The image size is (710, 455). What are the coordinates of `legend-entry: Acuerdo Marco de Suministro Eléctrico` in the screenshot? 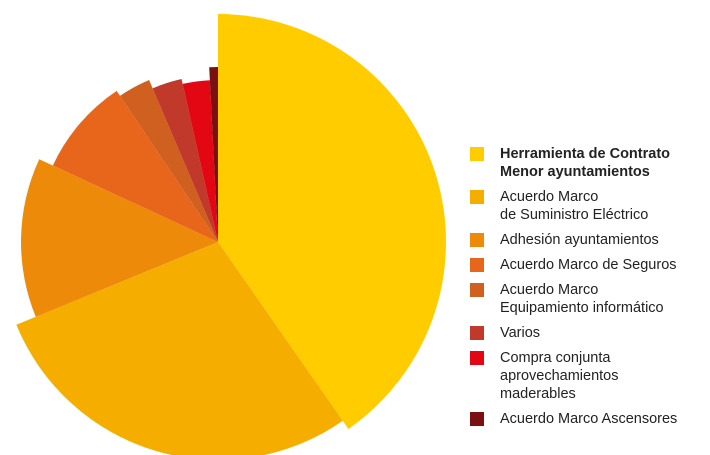 It's located at (590, 206).